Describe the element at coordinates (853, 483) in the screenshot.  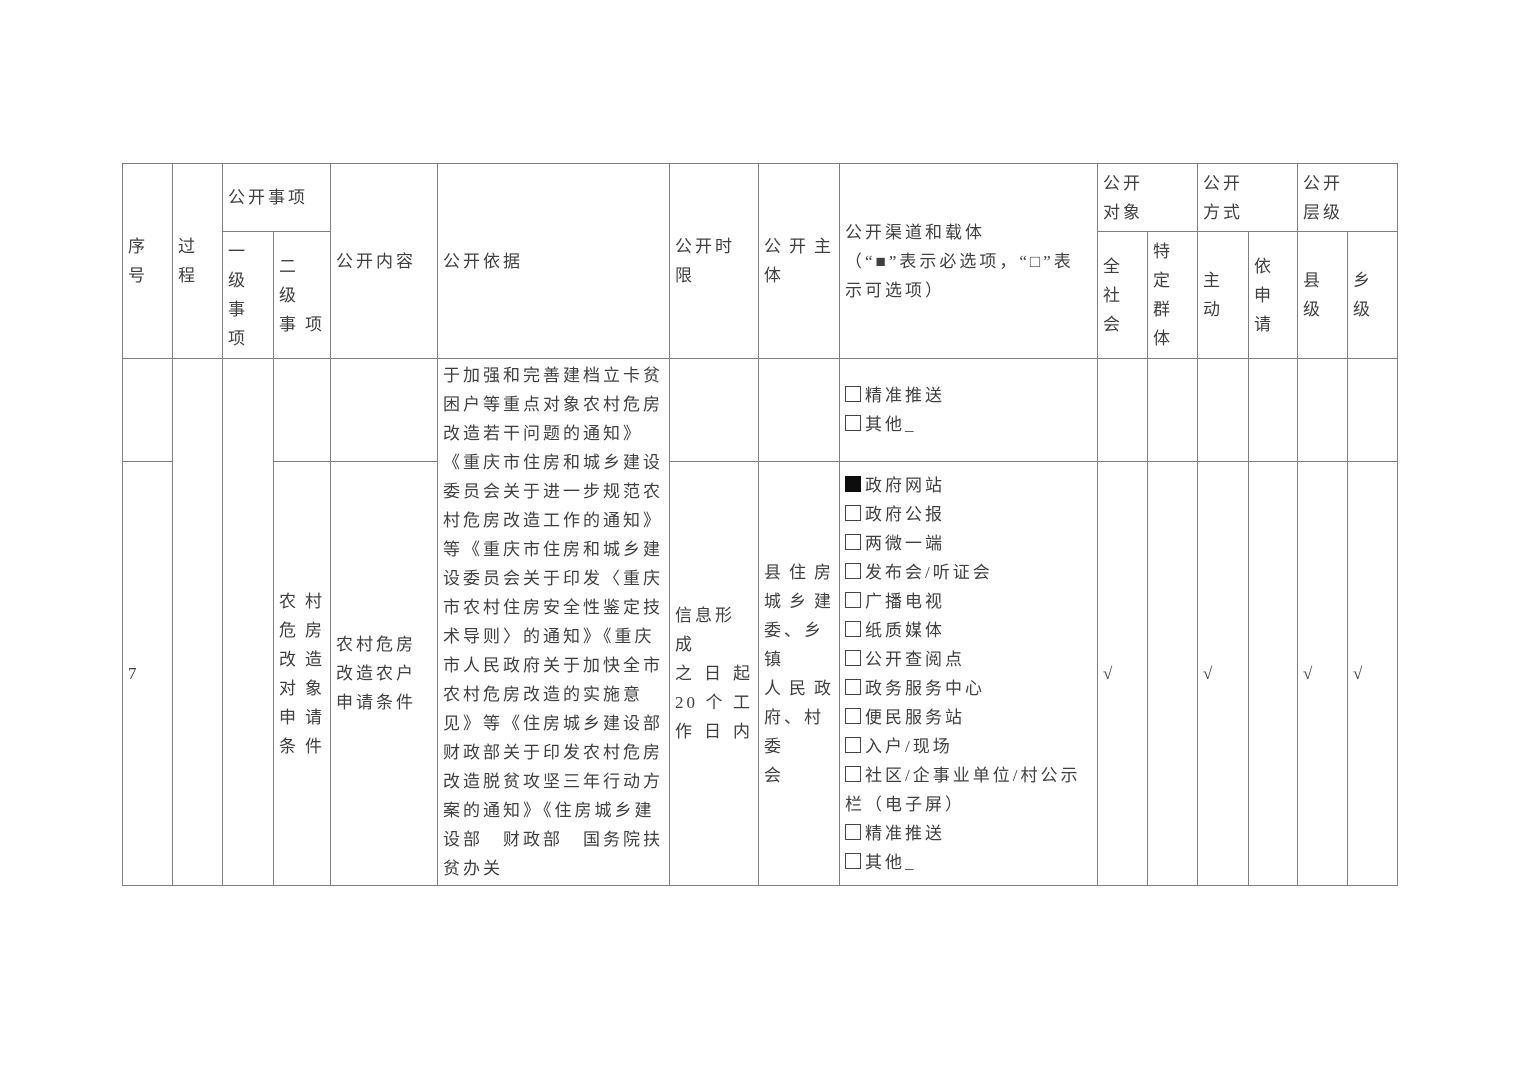
I see `checkbox-checked-icon` at that location.